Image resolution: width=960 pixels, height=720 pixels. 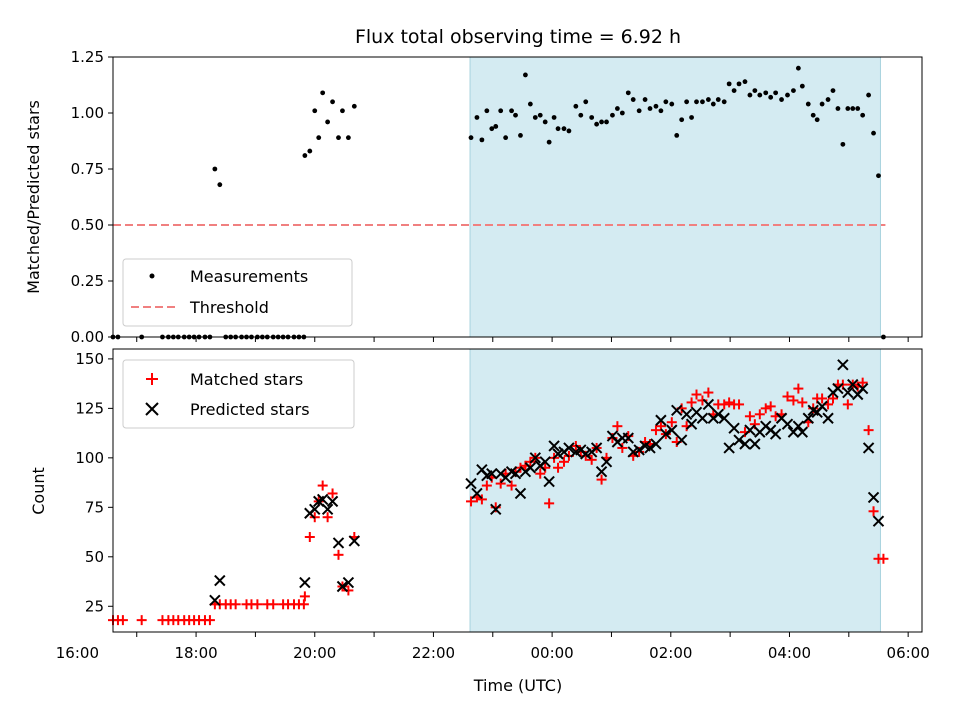 I want to click on ratio-y-tick-label: 0.25, so click(x=87, y=281).